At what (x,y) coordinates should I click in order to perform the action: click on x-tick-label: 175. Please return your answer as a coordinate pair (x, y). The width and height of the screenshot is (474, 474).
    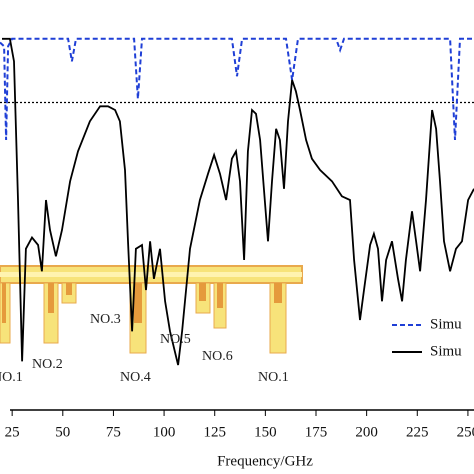
    Looking at the image, I should click on (316, 432).